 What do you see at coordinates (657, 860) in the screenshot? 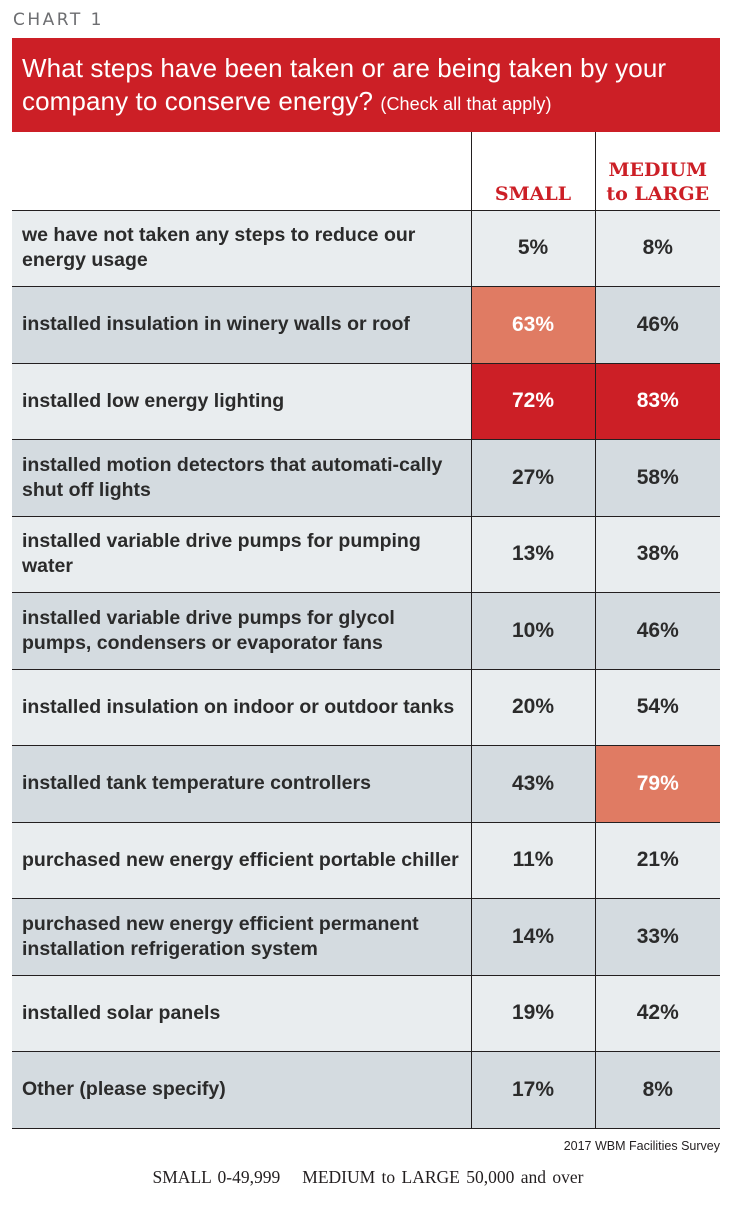
I see `medium-large-value-cell: 21%` at bounding box center [657, 860].